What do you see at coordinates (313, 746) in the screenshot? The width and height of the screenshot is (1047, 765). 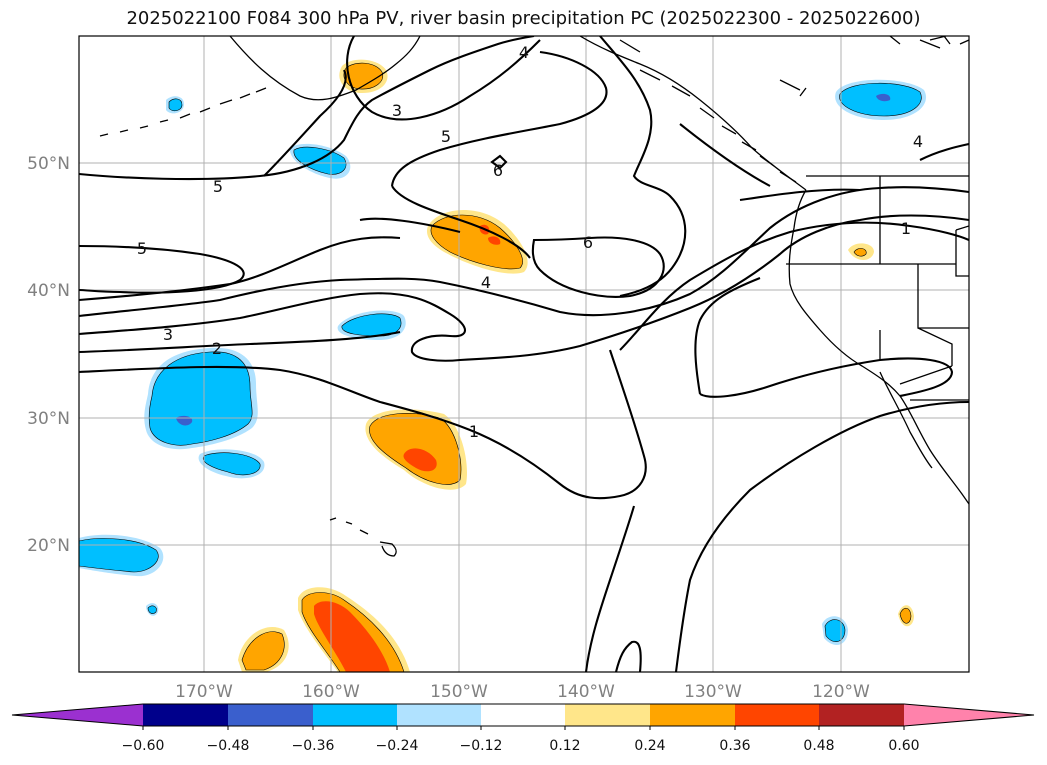 I see `colorbar-tick-label: −0.36` at bounding box center [313, 746].